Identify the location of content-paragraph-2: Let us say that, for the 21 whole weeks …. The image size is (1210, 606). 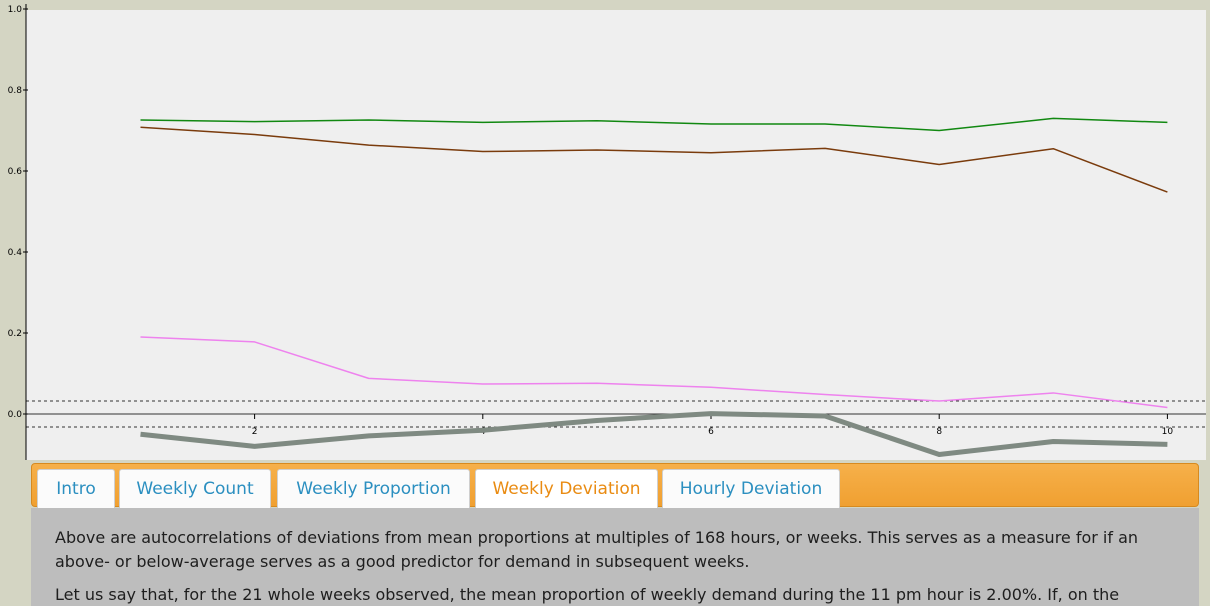
(587, 594).